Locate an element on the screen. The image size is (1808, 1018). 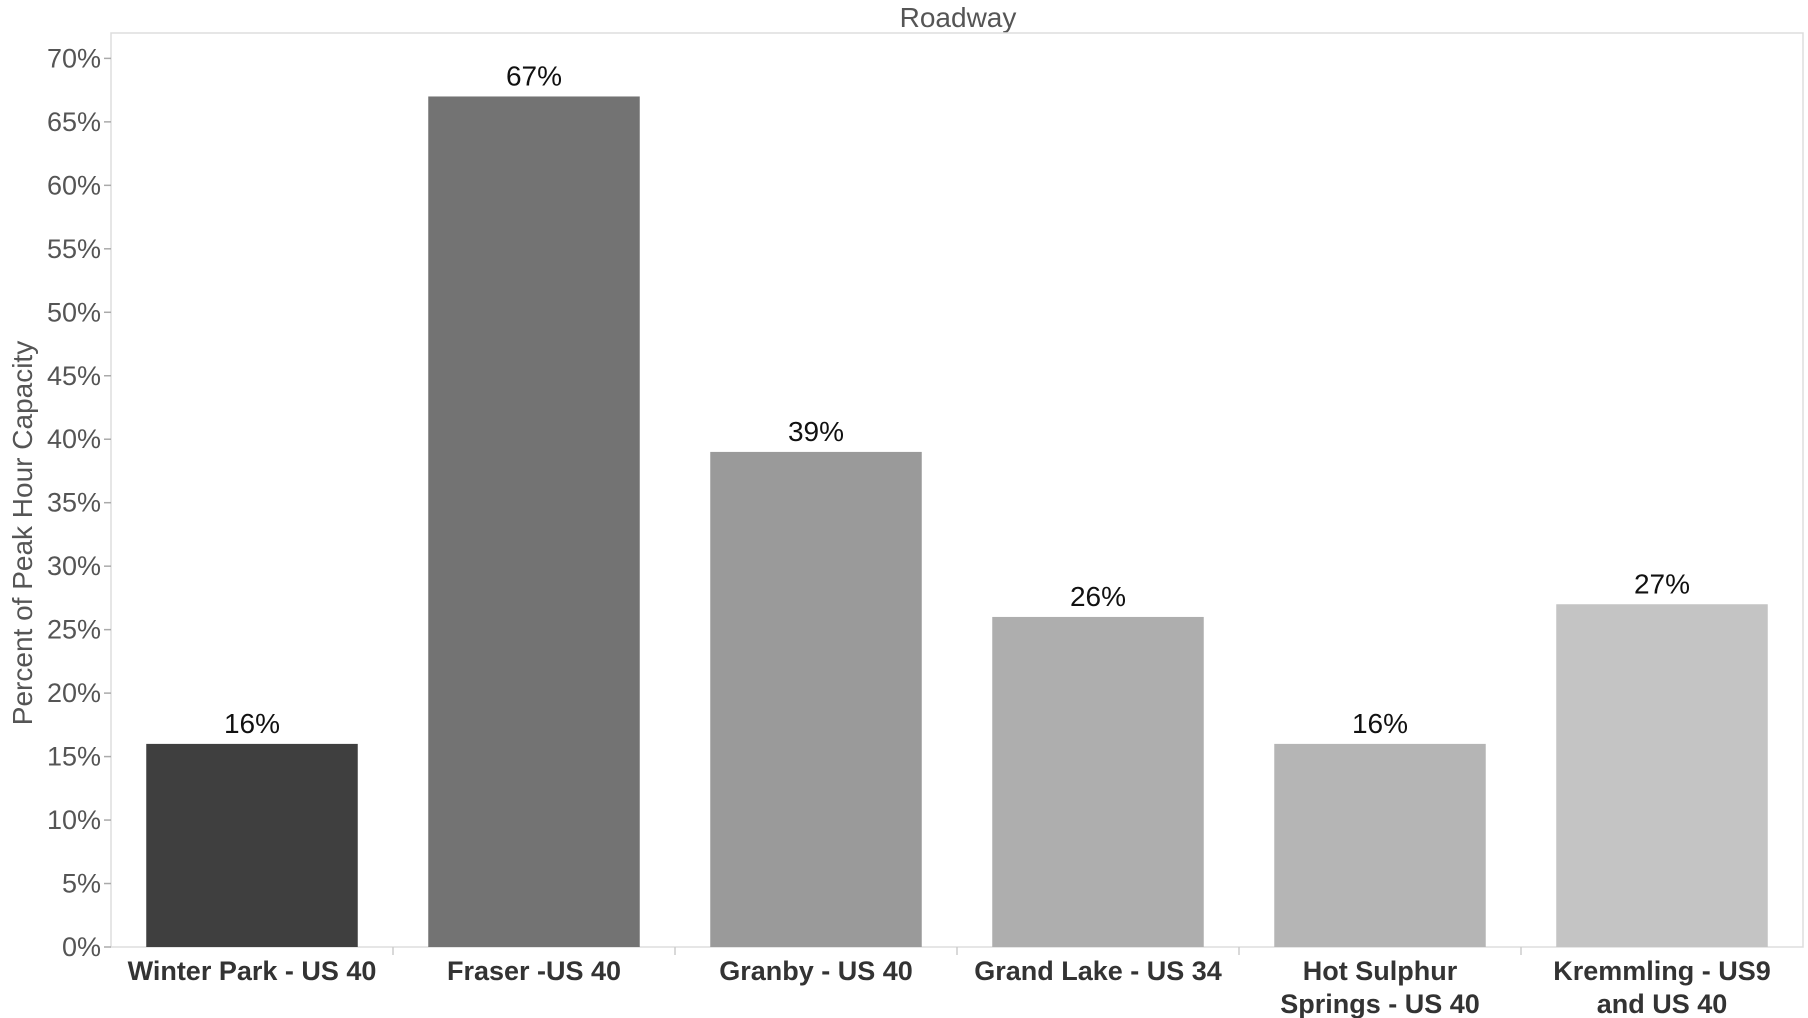
x-tick-label: Grand Lake - US 34 is located at coordinates (1098, 971).